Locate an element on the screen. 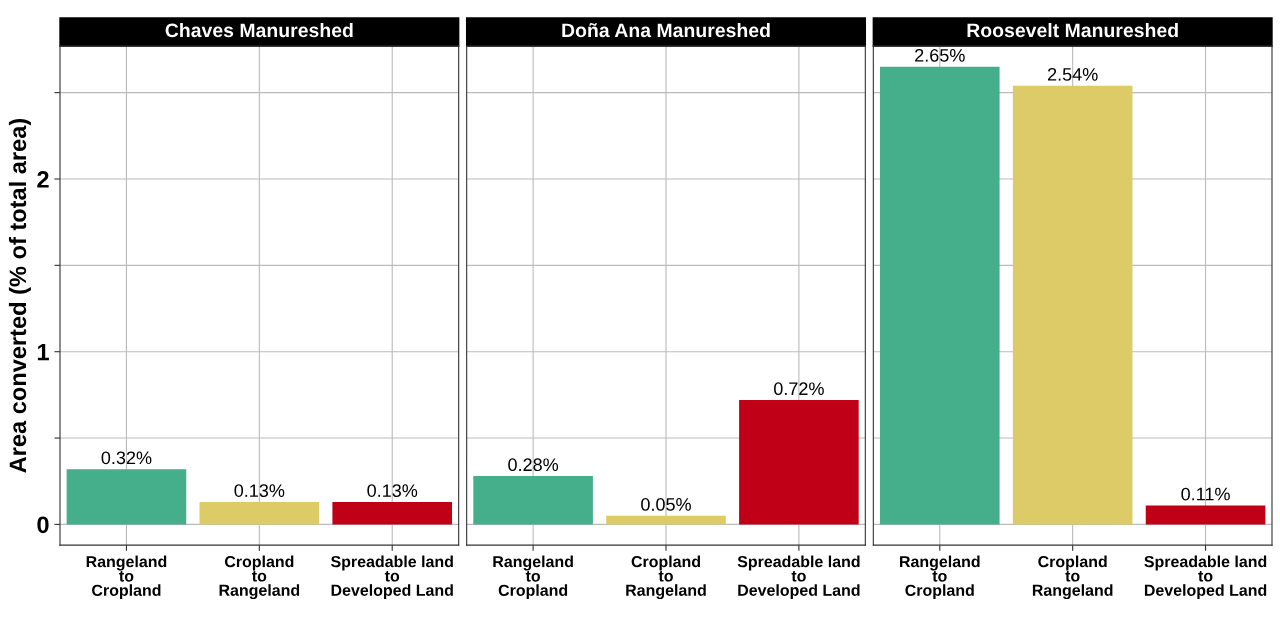 Image resolution: width=1280 pixels, height=623 pixels. y-tick-label: 2 is located at coordinates (43, 179).